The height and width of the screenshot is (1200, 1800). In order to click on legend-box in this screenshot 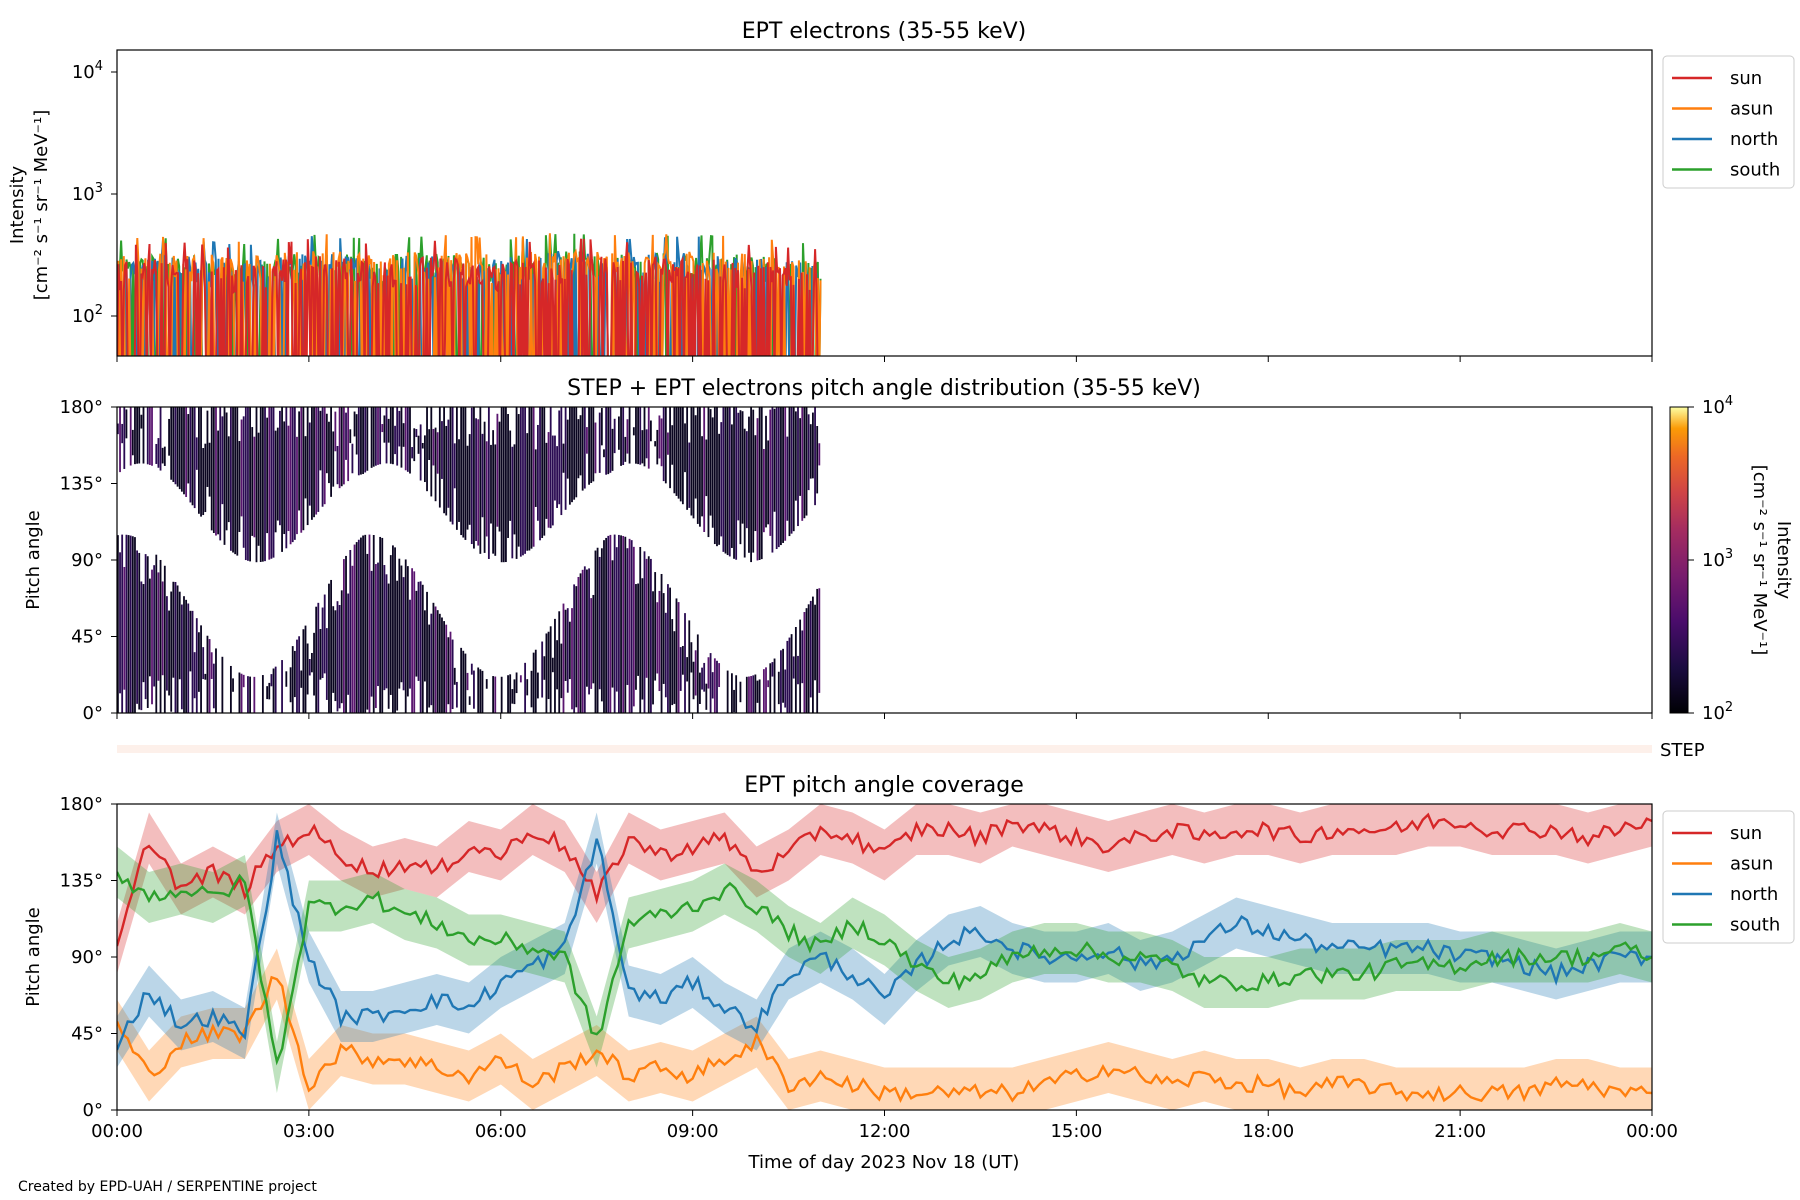, I will do `click(1728, 122)`.